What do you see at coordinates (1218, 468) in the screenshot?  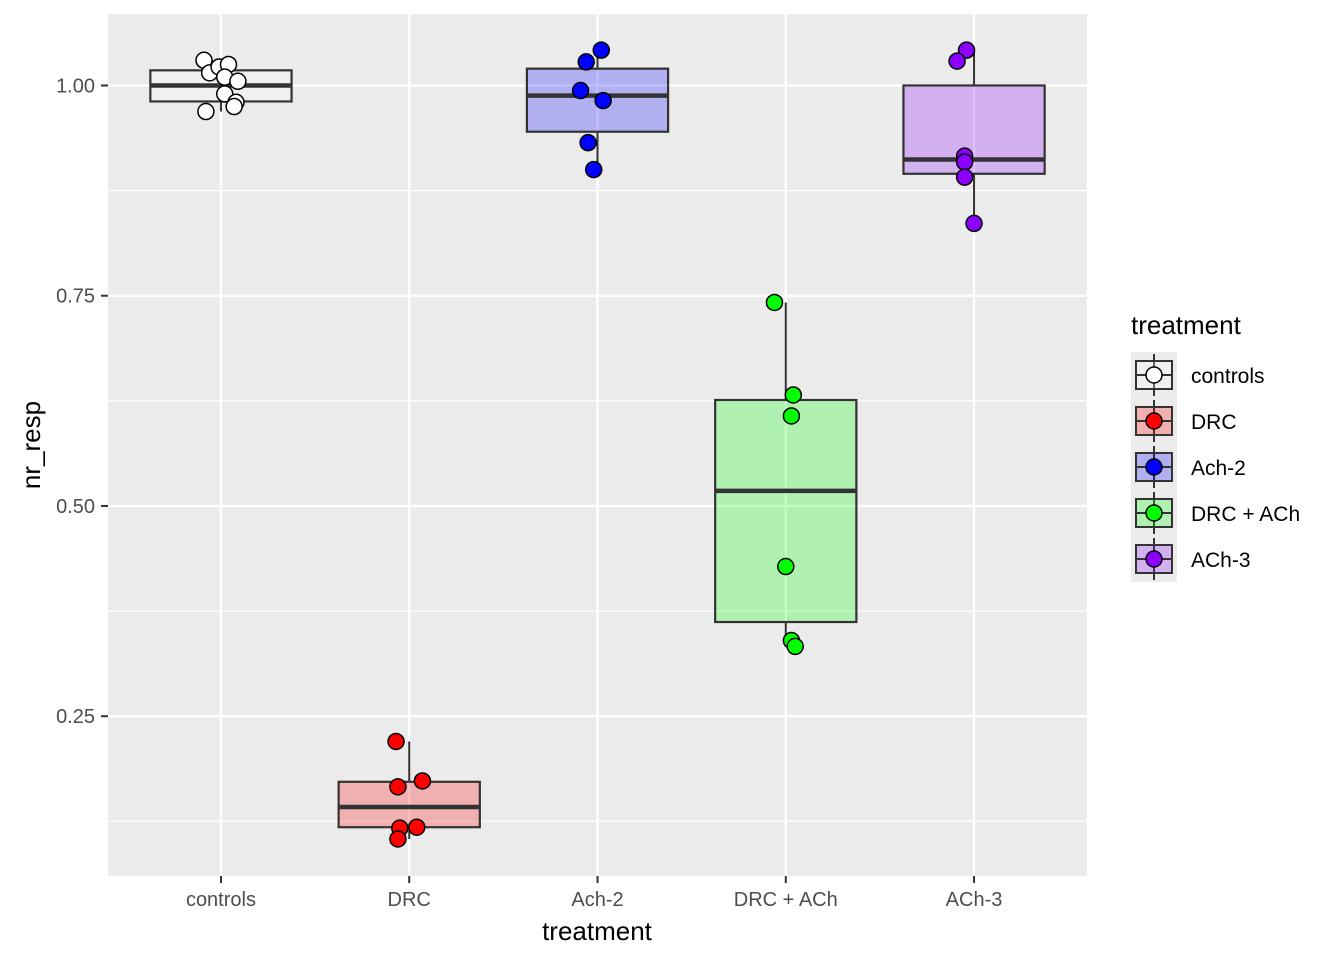 I see `legend-label: Ach-2` at bounding box center [1218, 468].